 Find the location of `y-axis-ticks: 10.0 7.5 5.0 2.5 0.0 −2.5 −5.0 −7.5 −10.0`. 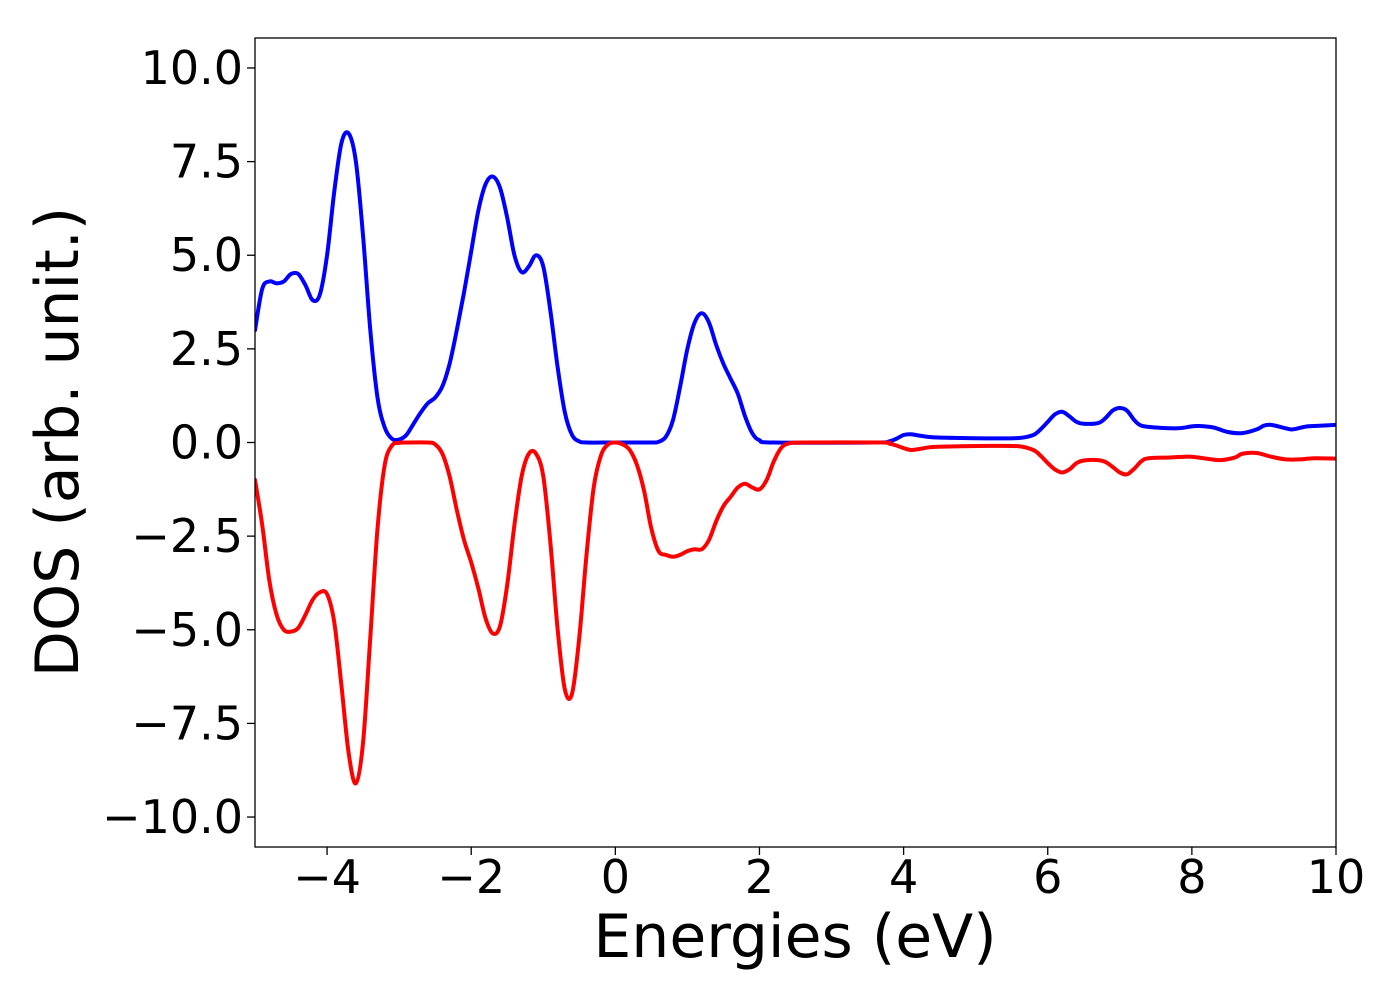

y-axis-ticks: 10.0 7.5 5.0 2.5 0.0 −2.5 −5.0 −7.5 −10.0 is located at coordinates (178, 442).